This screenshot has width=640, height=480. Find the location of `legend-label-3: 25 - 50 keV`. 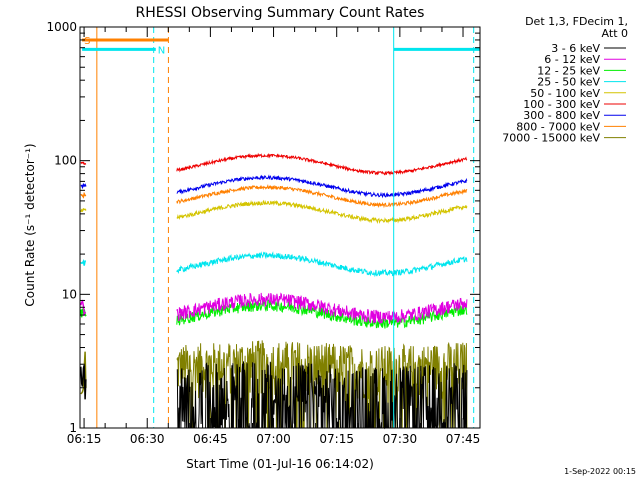

legend-label-3: 25 - 50 keV is located at coordinates (568, 82).